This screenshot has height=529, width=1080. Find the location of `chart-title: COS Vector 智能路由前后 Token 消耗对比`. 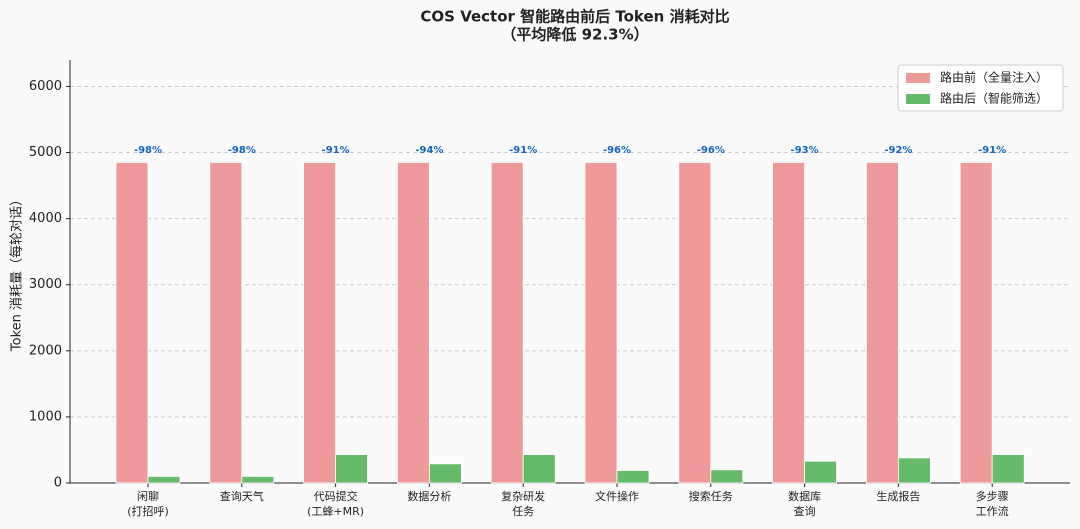

chart-title: COS Vector 智能路由前后 Token 消耗对比 is located at coordinates (574, 17).